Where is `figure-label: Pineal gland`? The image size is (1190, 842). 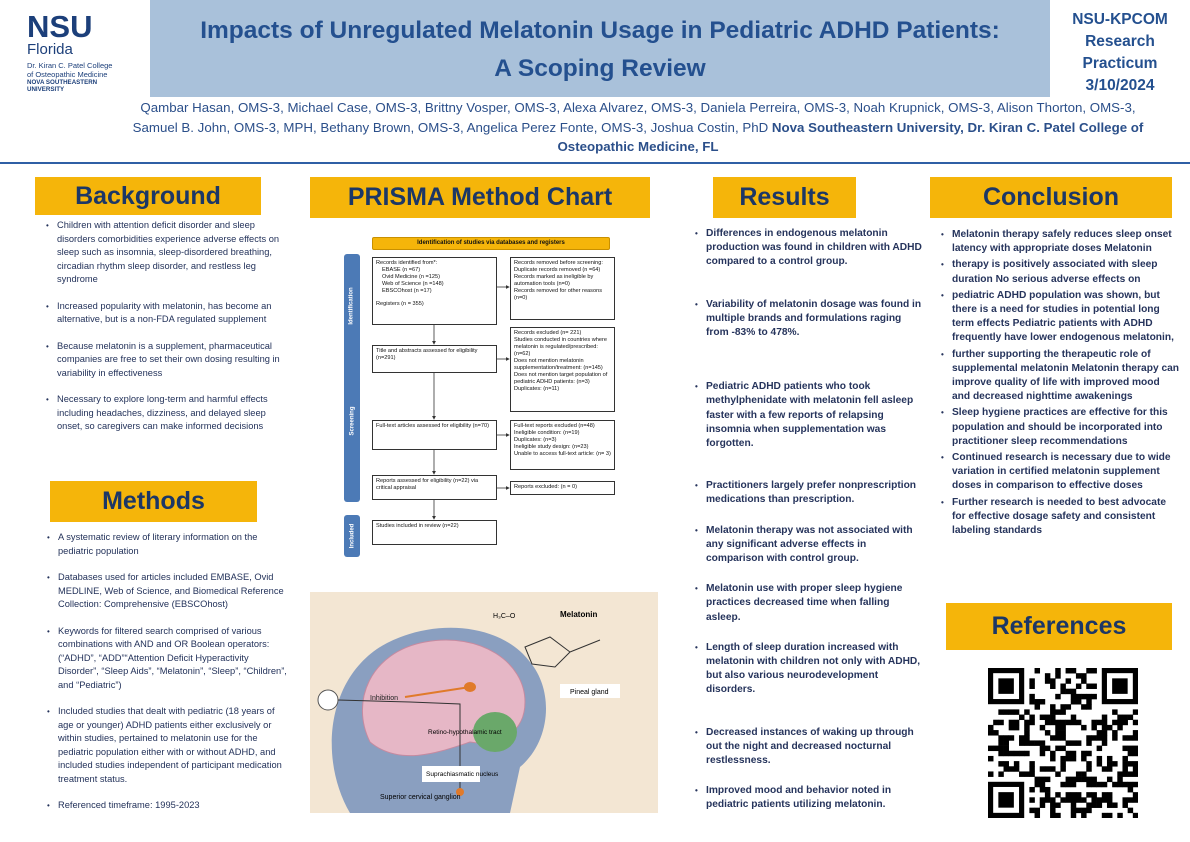
figure-label: Pineal gland is located at coordinates (589, 692).